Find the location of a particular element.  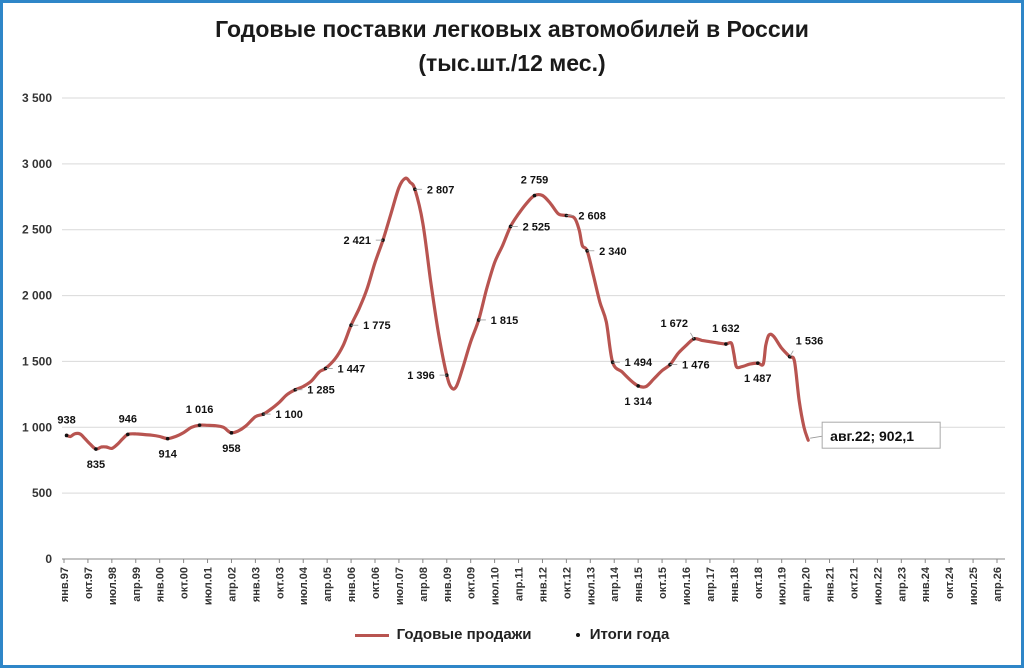

data-label: 1 396 is located at coordinates (421, 376).